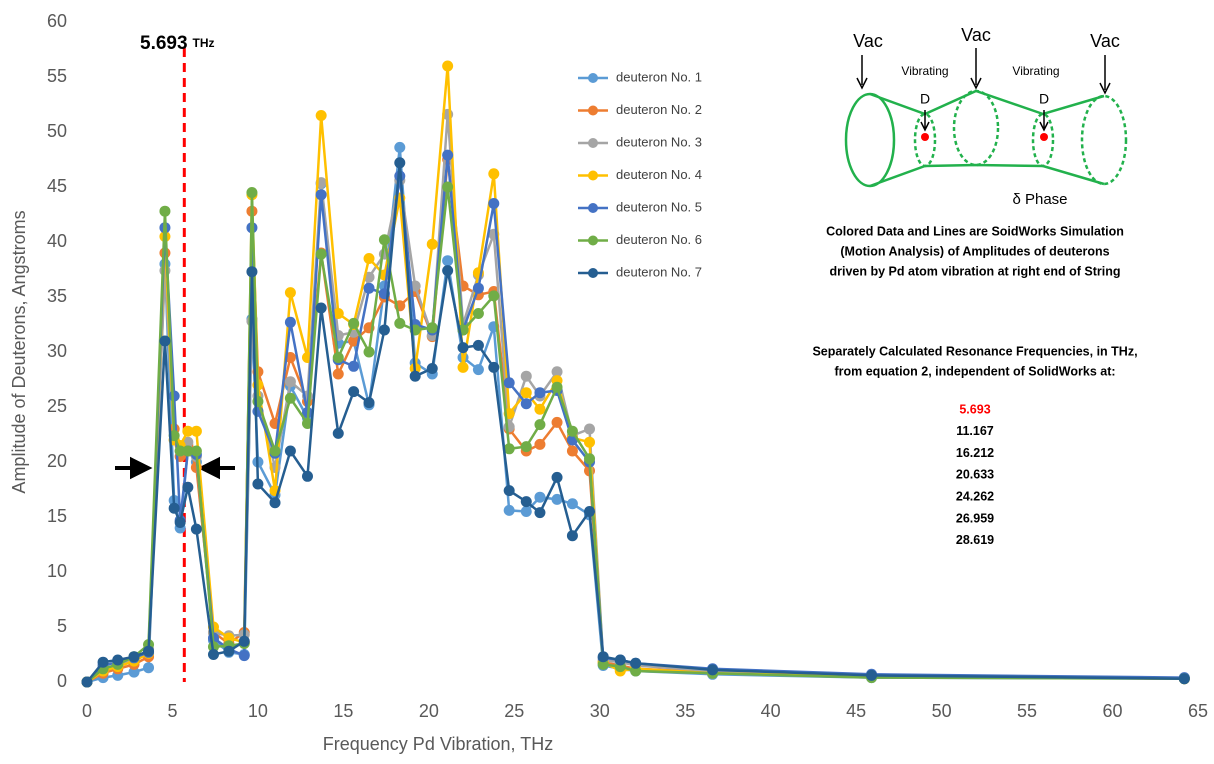 This screenshot has height=764, width=1214. What do you see at coordinates (57, 461) in the screenshot?
I see `y-tick-label: 20` at bounding box center [57, 461].